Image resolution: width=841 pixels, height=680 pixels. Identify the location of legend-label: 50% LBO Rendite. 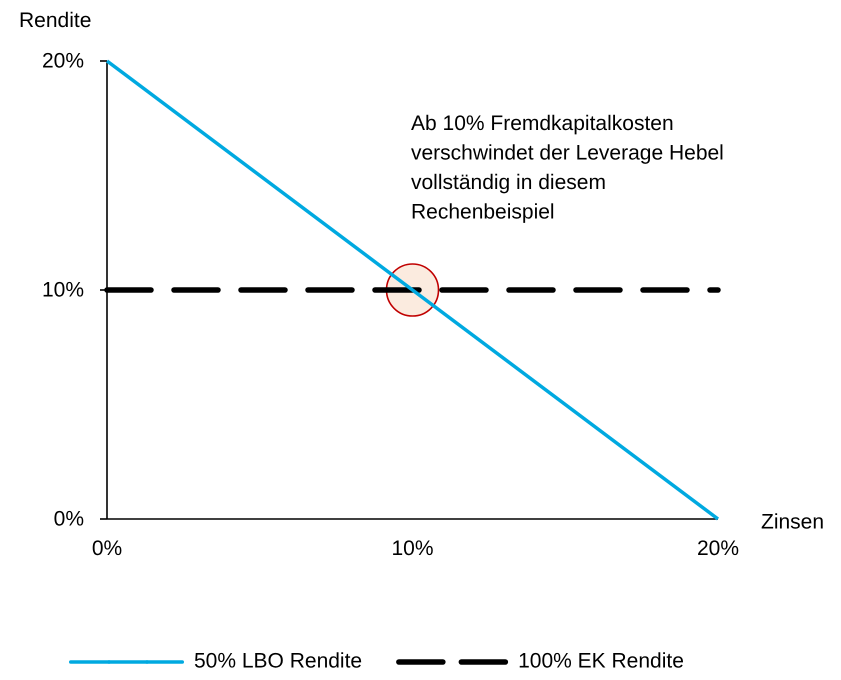
(278, 661).